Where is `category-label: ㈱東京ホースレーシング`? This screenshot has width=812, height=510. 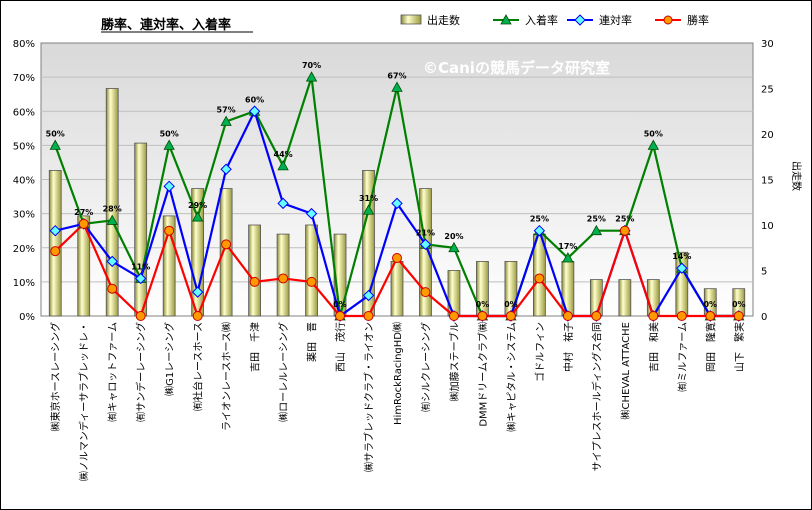
category-label: ㈱東京ホースレーシング is located at coordinates (55, 376).